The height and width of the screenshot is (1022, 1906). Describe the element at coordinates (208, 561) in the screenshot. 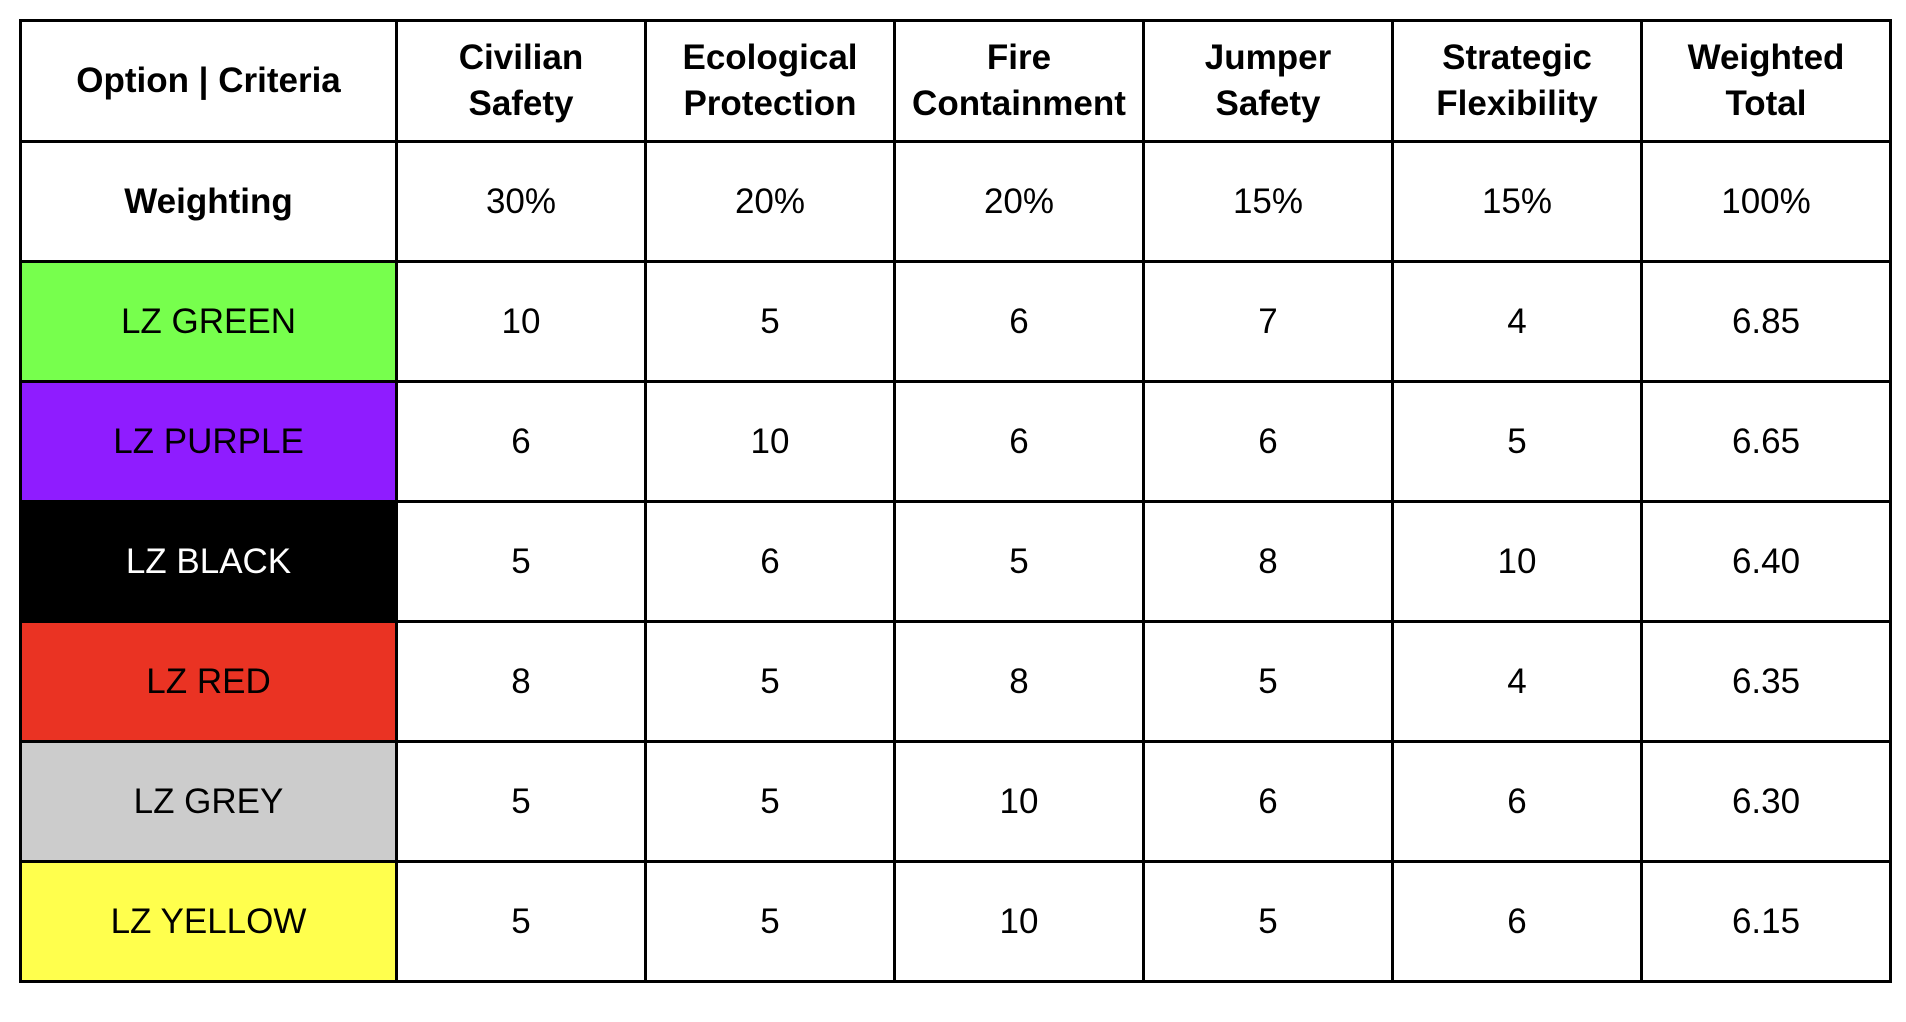

I see `option-label-cell: LZ BLACK` at that location.